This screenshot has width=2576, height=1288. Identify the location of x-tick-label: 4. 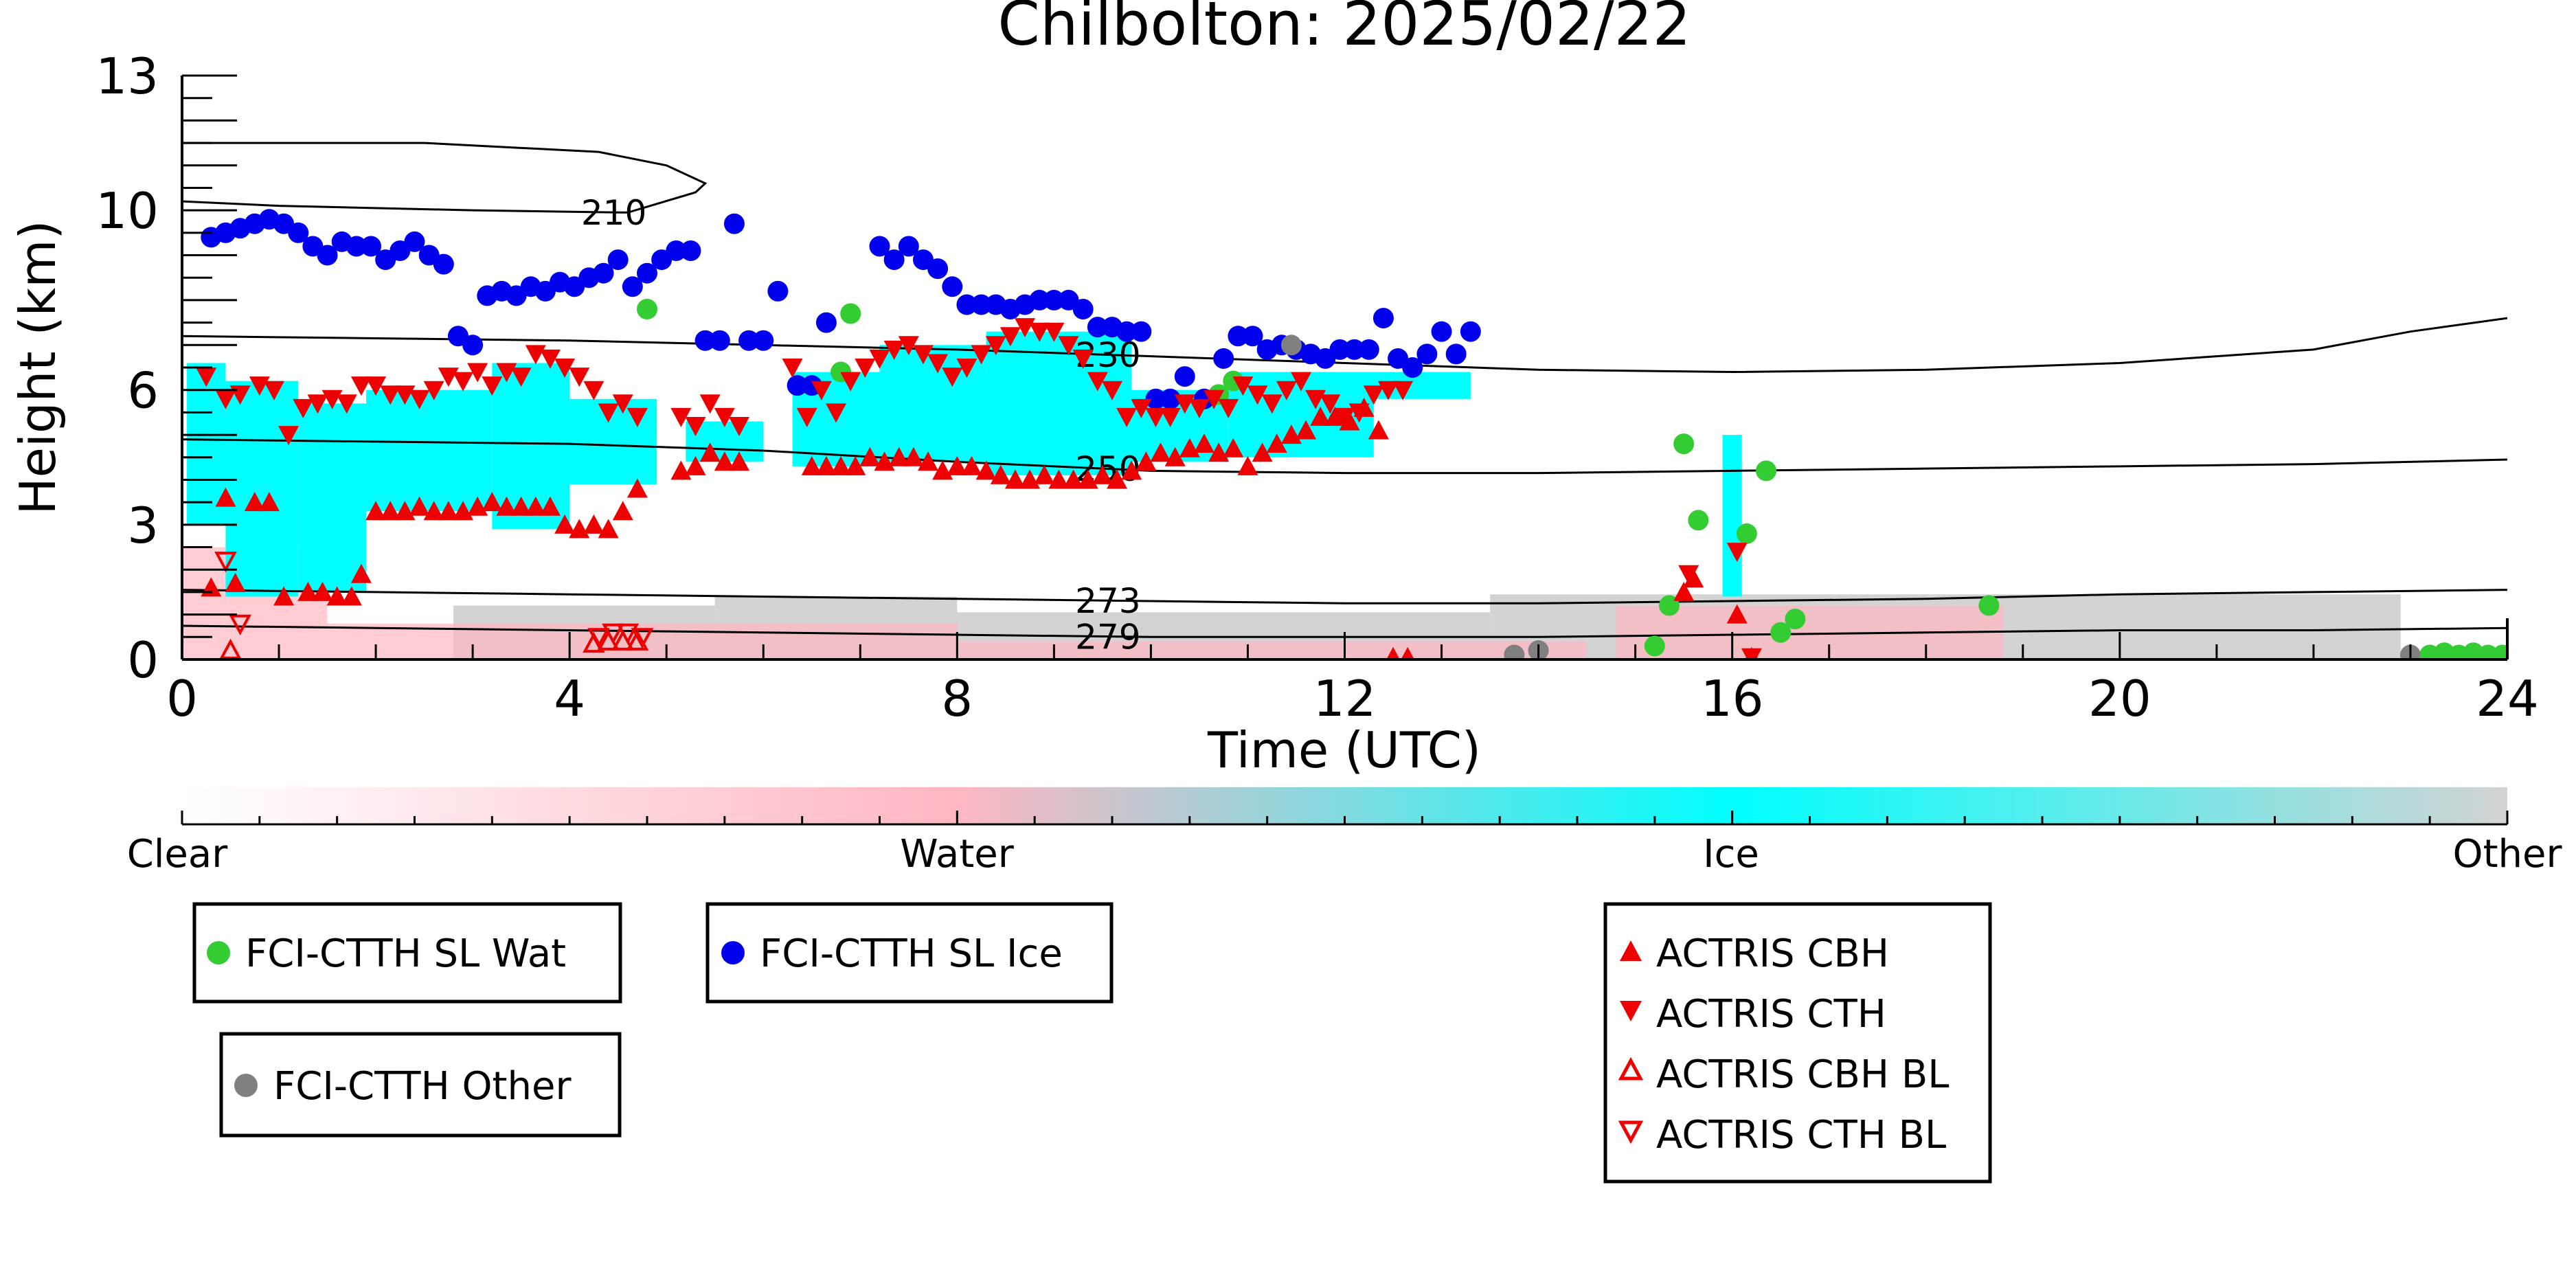
(569, 698).